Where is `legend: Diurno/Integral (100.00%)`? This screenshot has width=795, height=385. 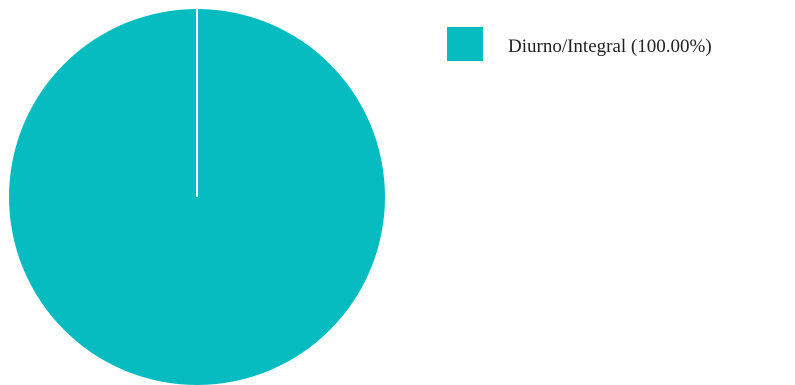 legend: Diurno/Integral (100.00%) is located at coordinates (579, 44).